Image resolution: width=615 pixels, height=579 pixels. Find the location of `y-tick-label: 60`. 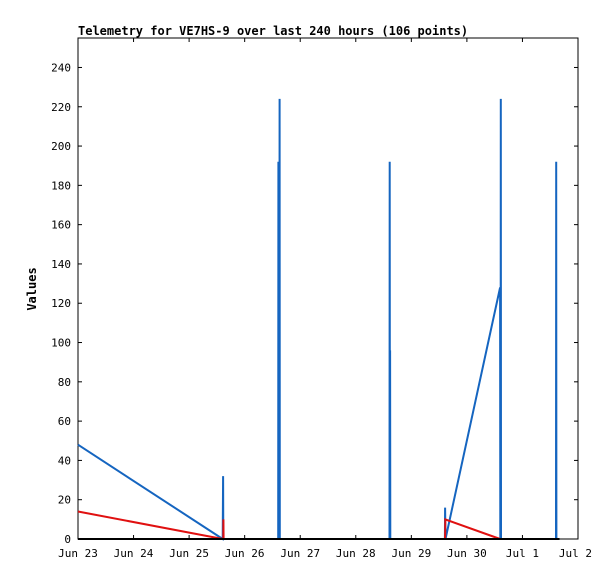

y-tick-label: 60 is located at coordinates (64, 421).